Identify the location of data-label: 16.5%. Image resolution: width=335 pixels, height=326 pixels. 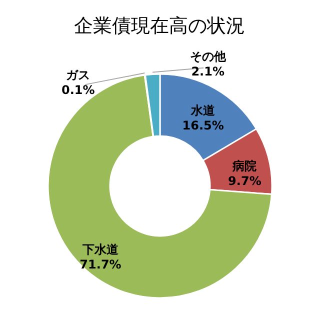
(203, 125).